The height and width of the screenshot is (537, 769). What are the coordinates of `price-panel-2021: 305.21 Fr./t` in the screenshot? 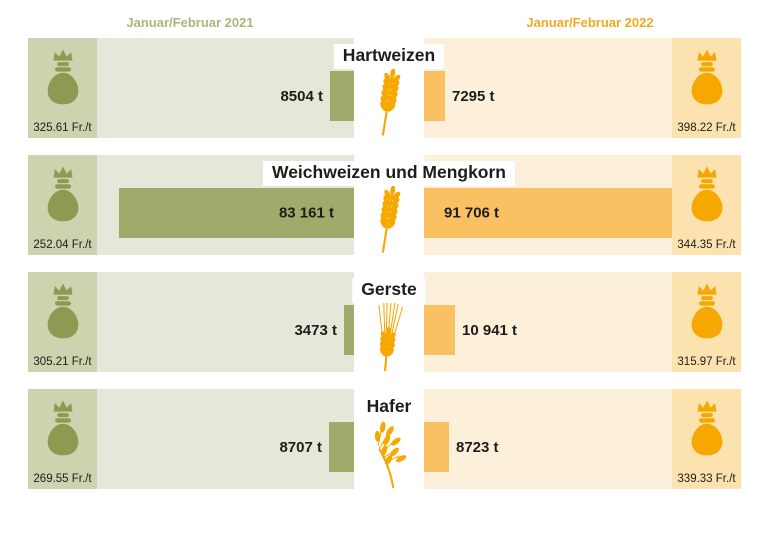 It's located at (62, 322).